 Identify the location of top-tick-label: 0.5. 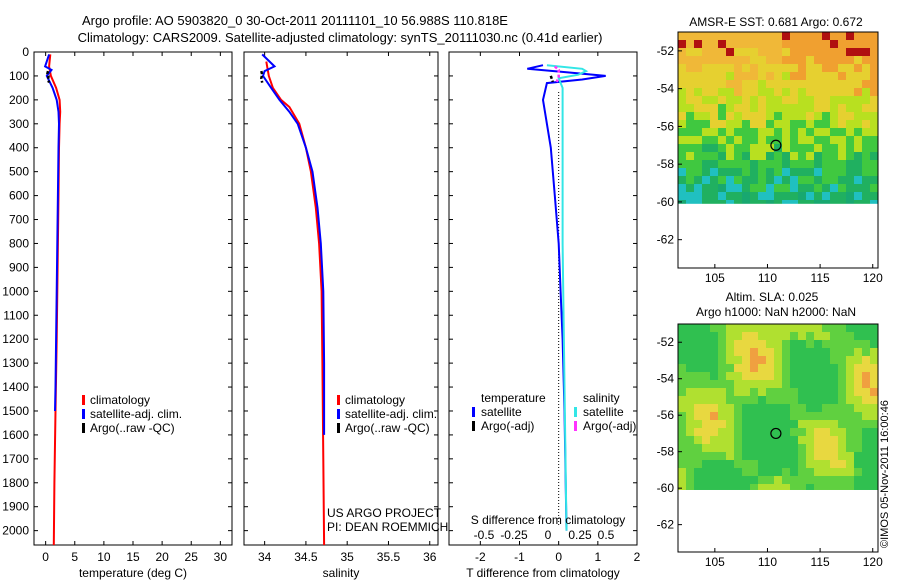
(606, 535).